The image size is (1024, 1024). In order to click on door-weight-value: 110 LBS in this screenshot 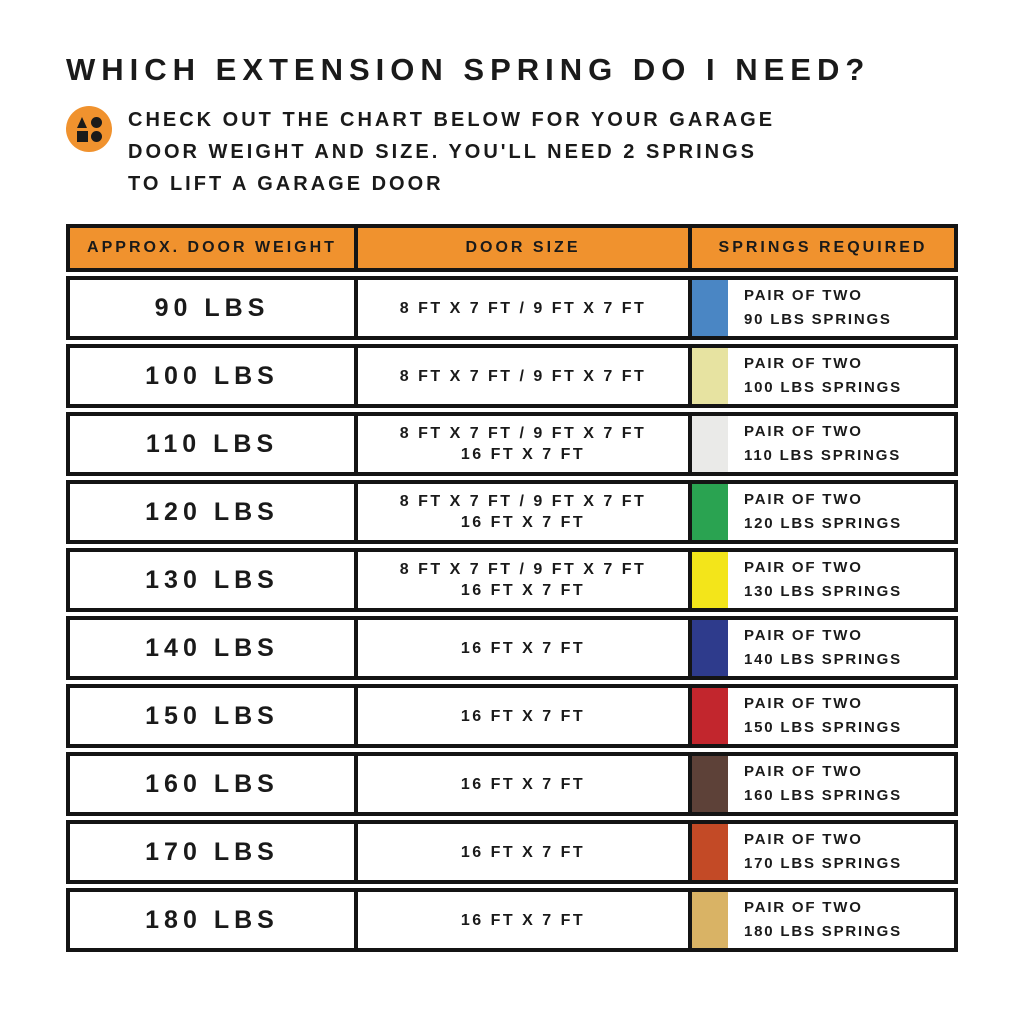, I will do `click(212, 443)`.